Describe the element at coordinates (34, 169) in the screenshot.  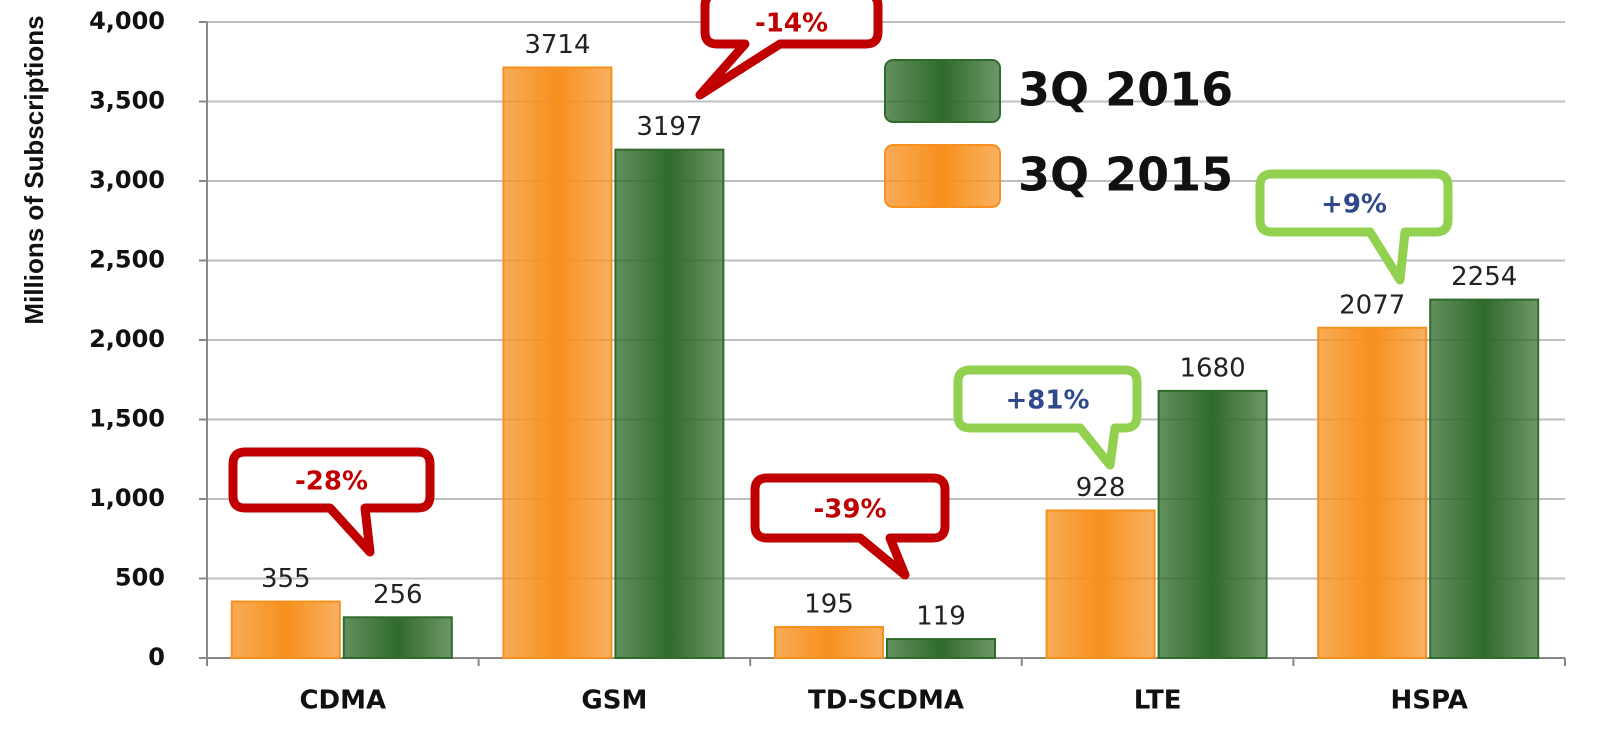
I see `y-axis-label: Millions of Subscriptions` at that location.